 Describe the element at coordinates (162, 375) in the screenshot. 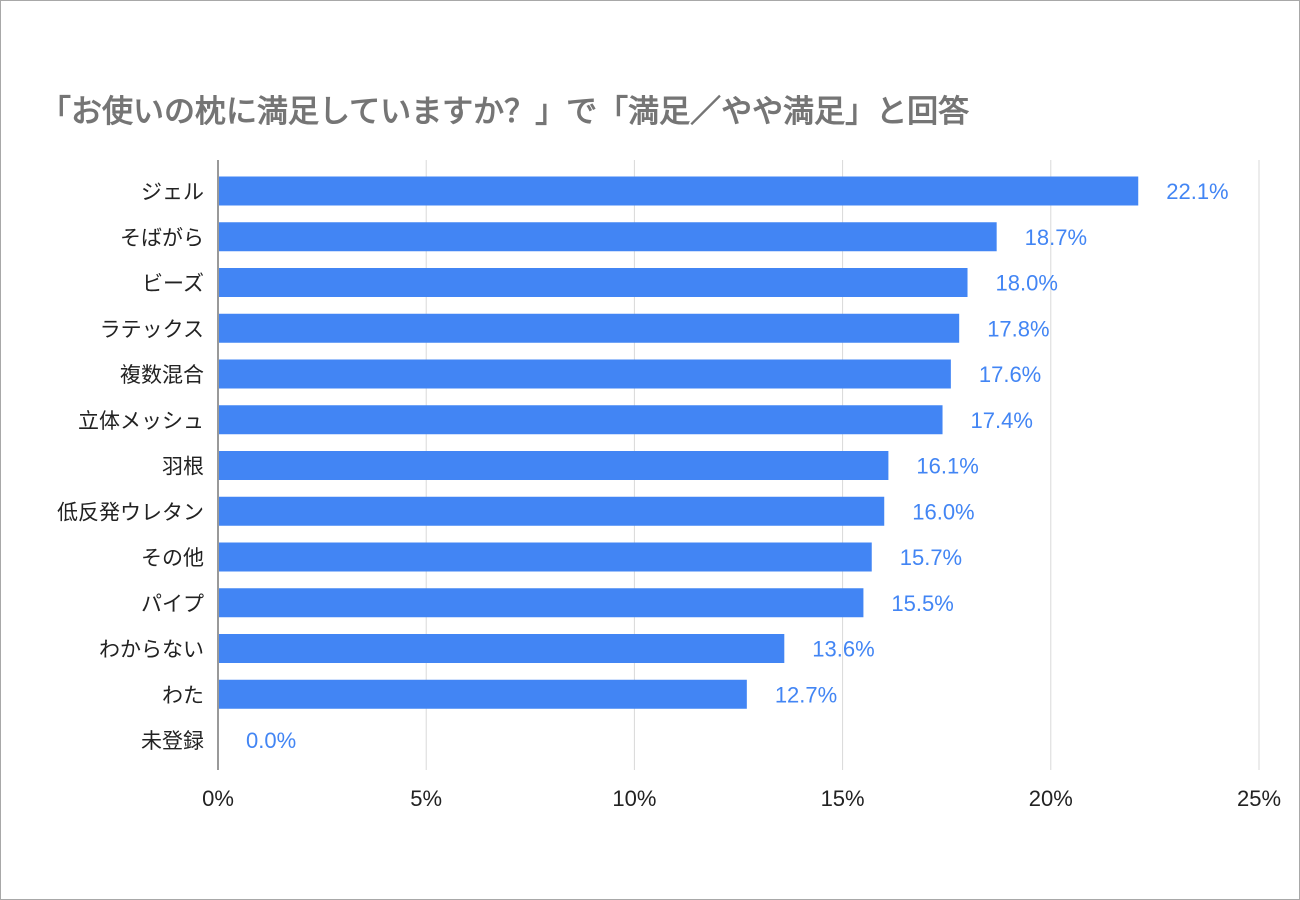

I see `category-label: 複数混合` at that location.